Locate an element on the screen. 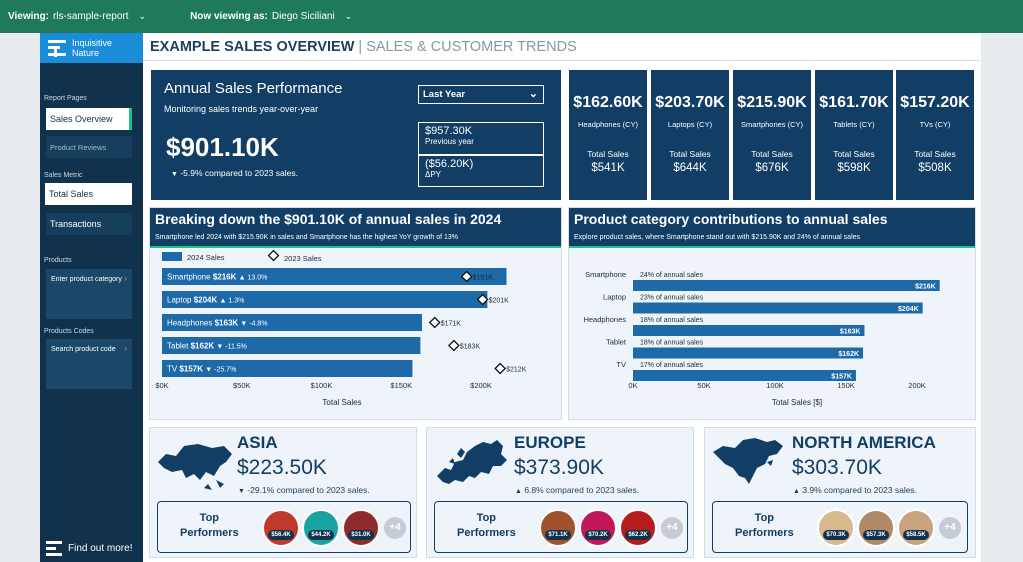 This screenshot has width=1023, height=562. share-annotation: 18% of annual sales is located at coordinates (672, 320).